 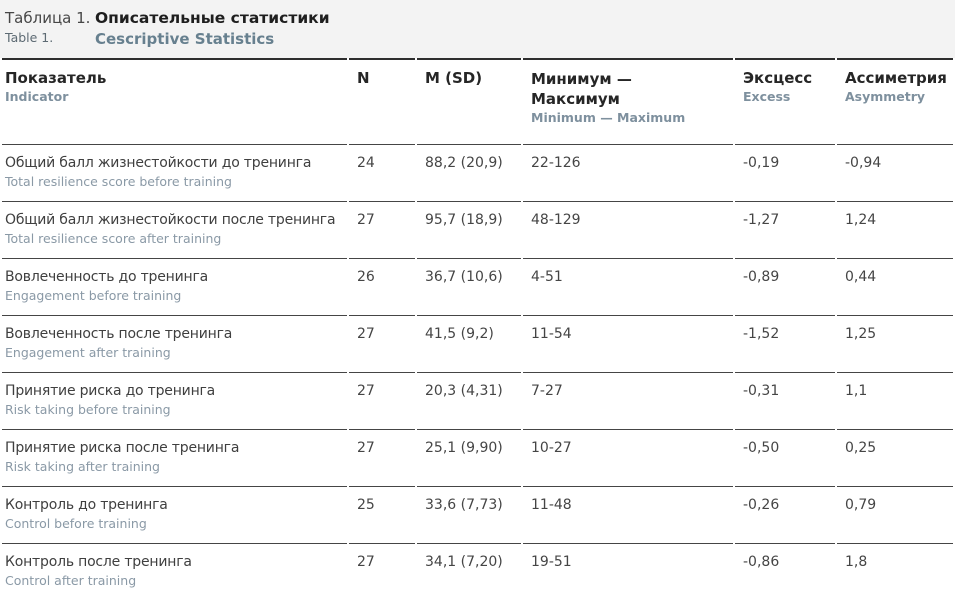 I want to click on col-asymmetry-en: Asymmetry, so click(x=885, y=96).